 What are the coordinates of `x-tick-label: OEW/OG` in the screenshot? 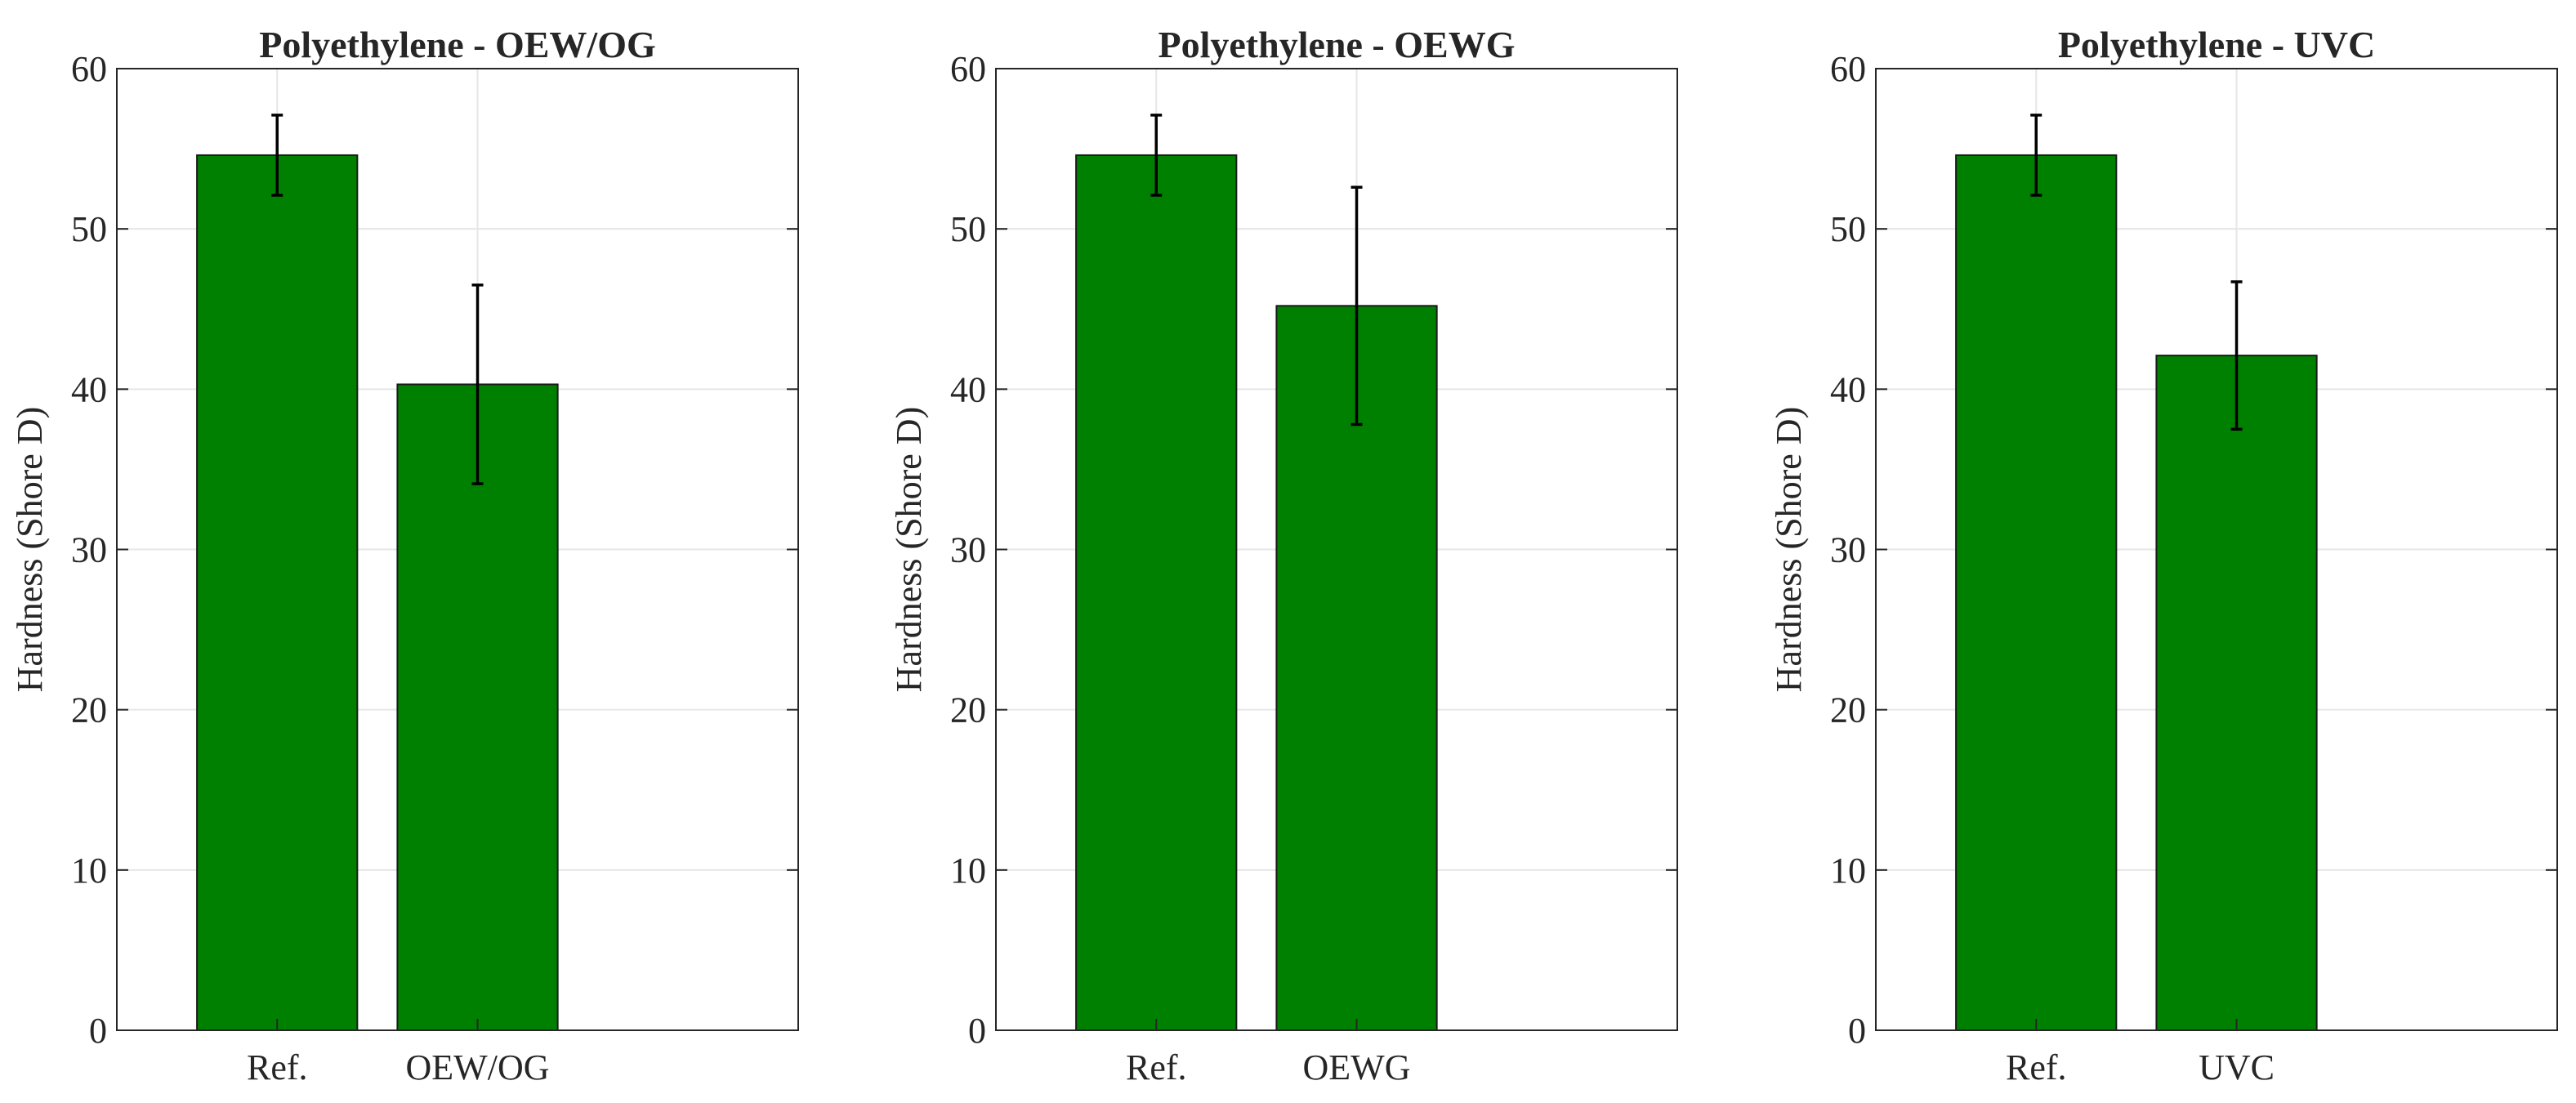 It's located at (478, 1067).